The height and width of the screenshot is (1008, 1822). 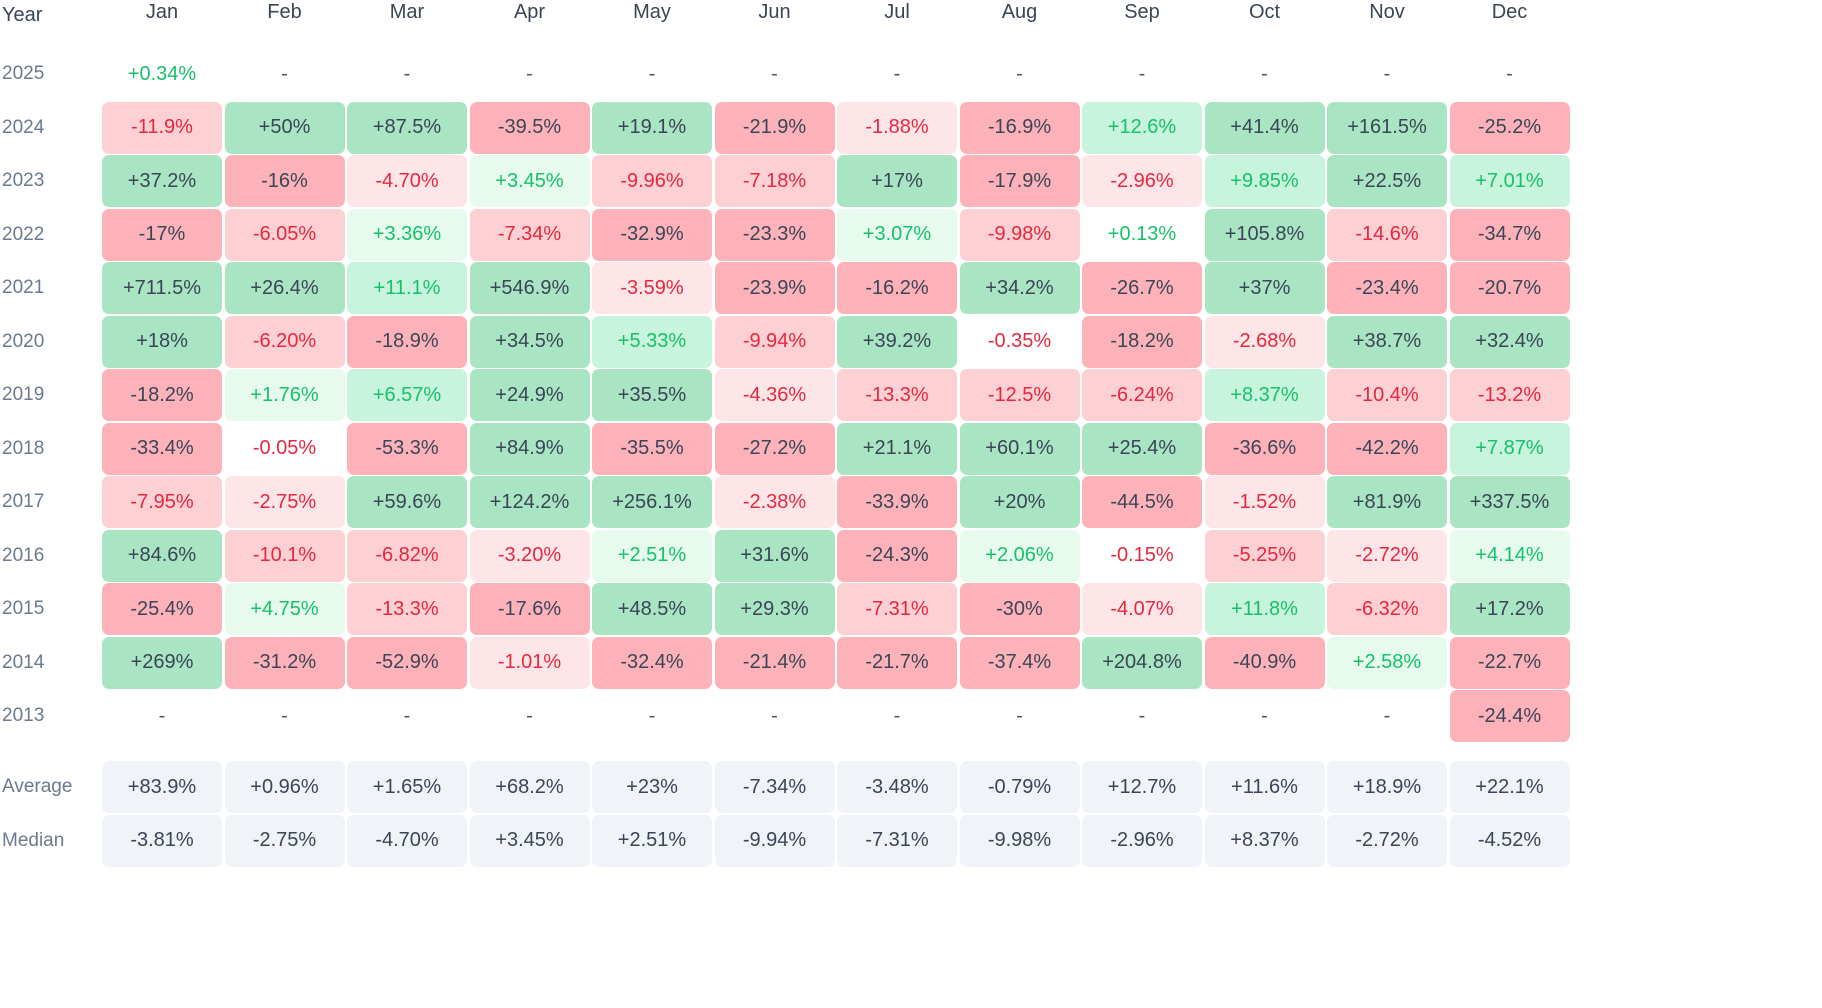 I want to click on heatmap-cell-2023-dec: +7.01%, so click(x=1509, y=181).